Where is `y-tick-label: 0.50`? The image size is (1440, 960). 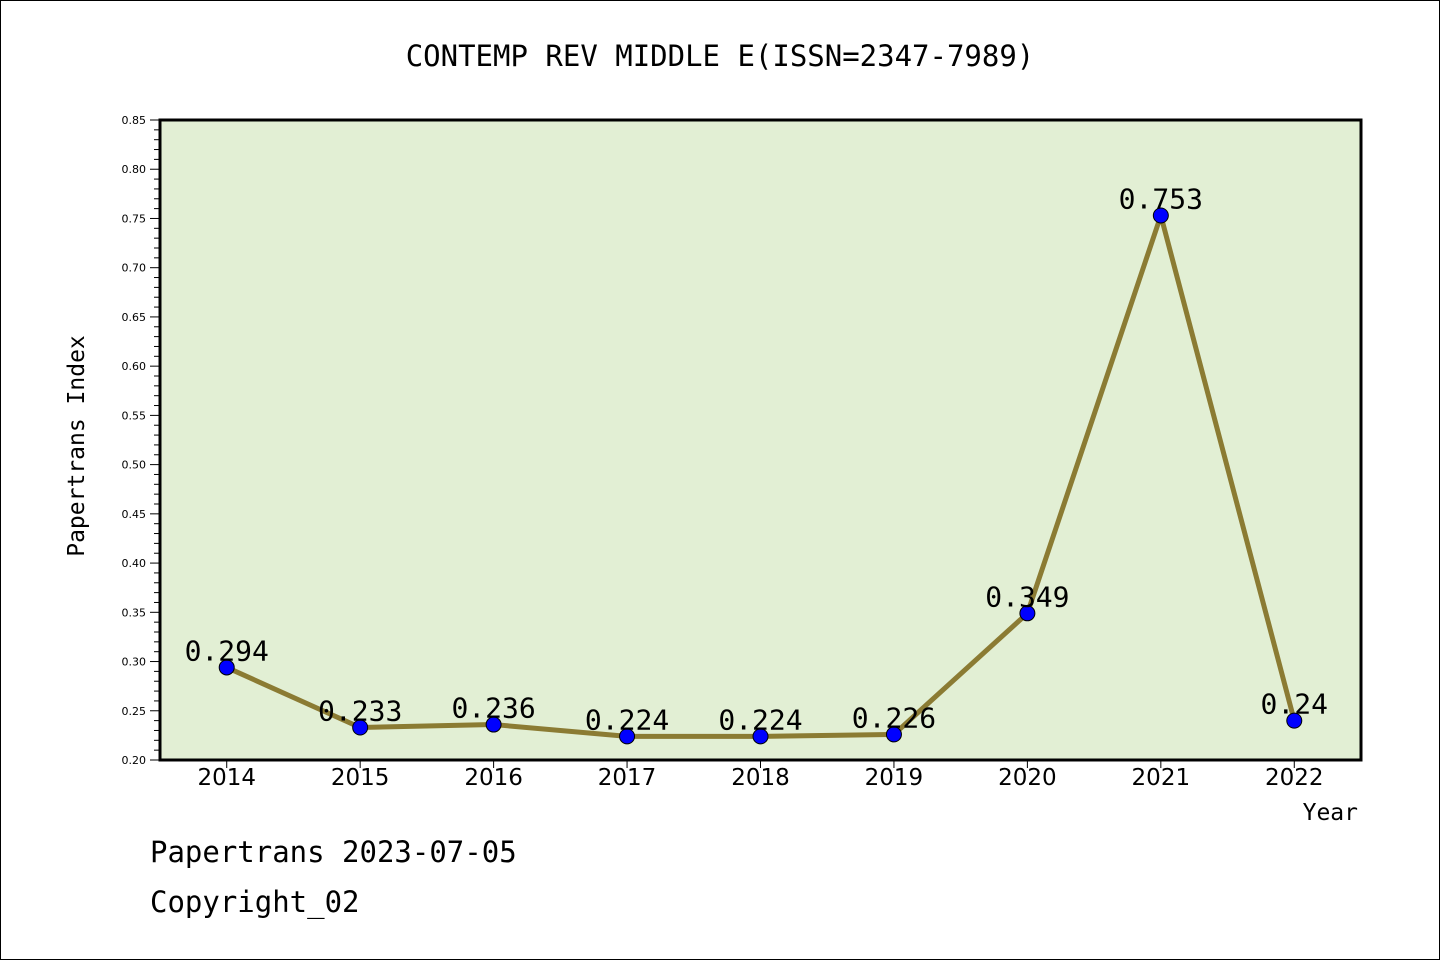 y-tick-label: 0.50 is located at coordinates (134, 465).